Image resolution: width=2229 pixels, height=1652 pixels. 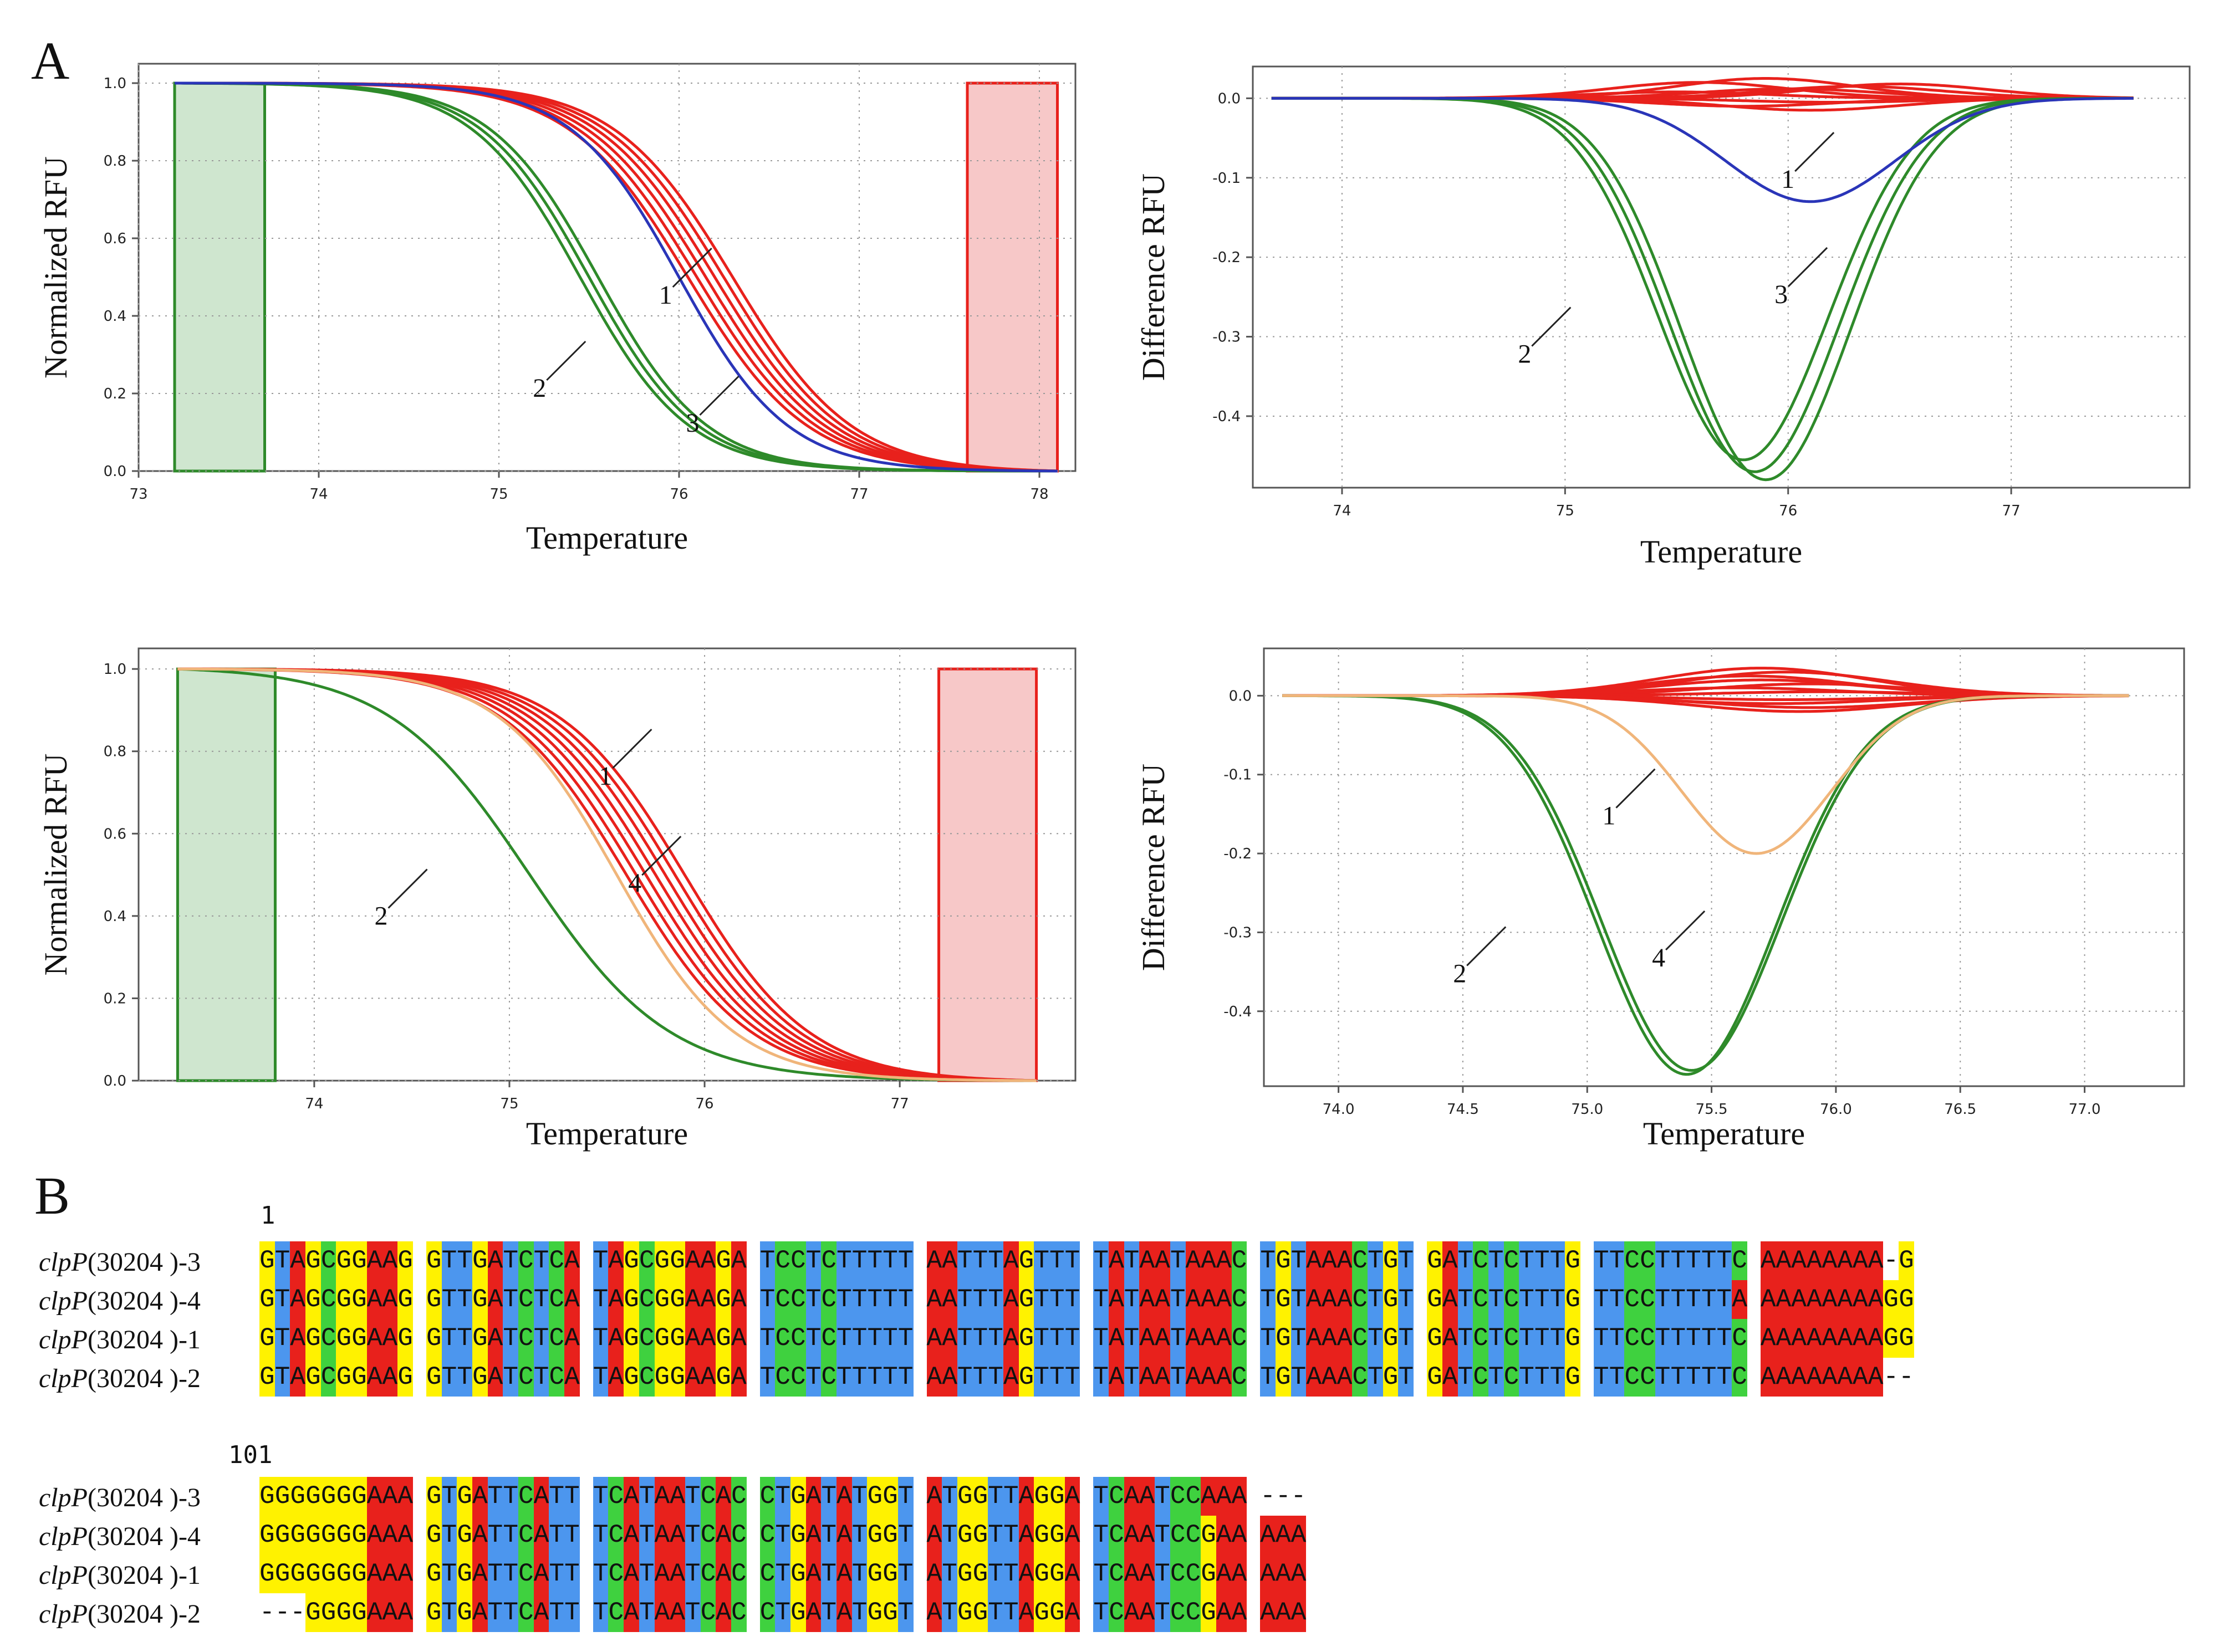 I want to click on y-axis-title: Difference RFU, so click(x=1153, y=277).